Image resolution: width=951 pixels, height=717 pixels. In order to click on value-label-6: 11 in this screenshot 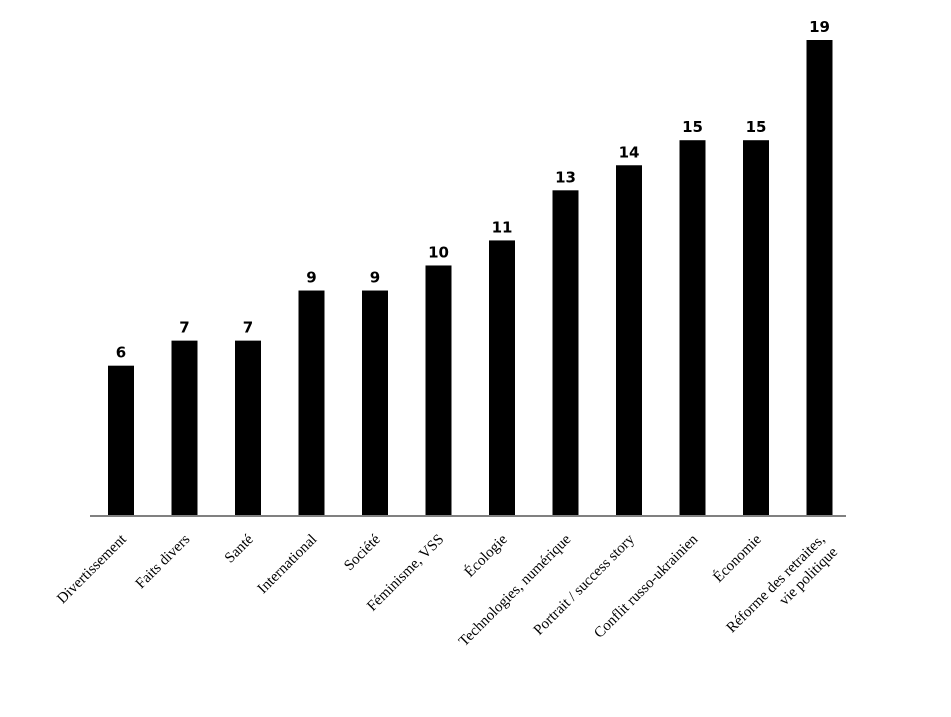, I will do `click(502, 227)`.